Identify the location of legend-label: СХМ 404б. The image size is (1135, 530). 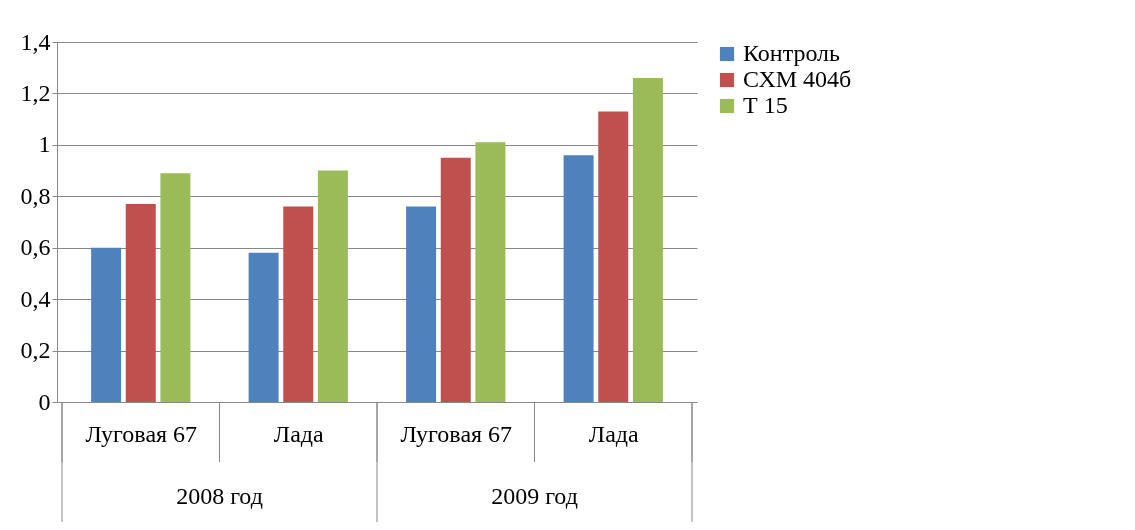
(797, 79).